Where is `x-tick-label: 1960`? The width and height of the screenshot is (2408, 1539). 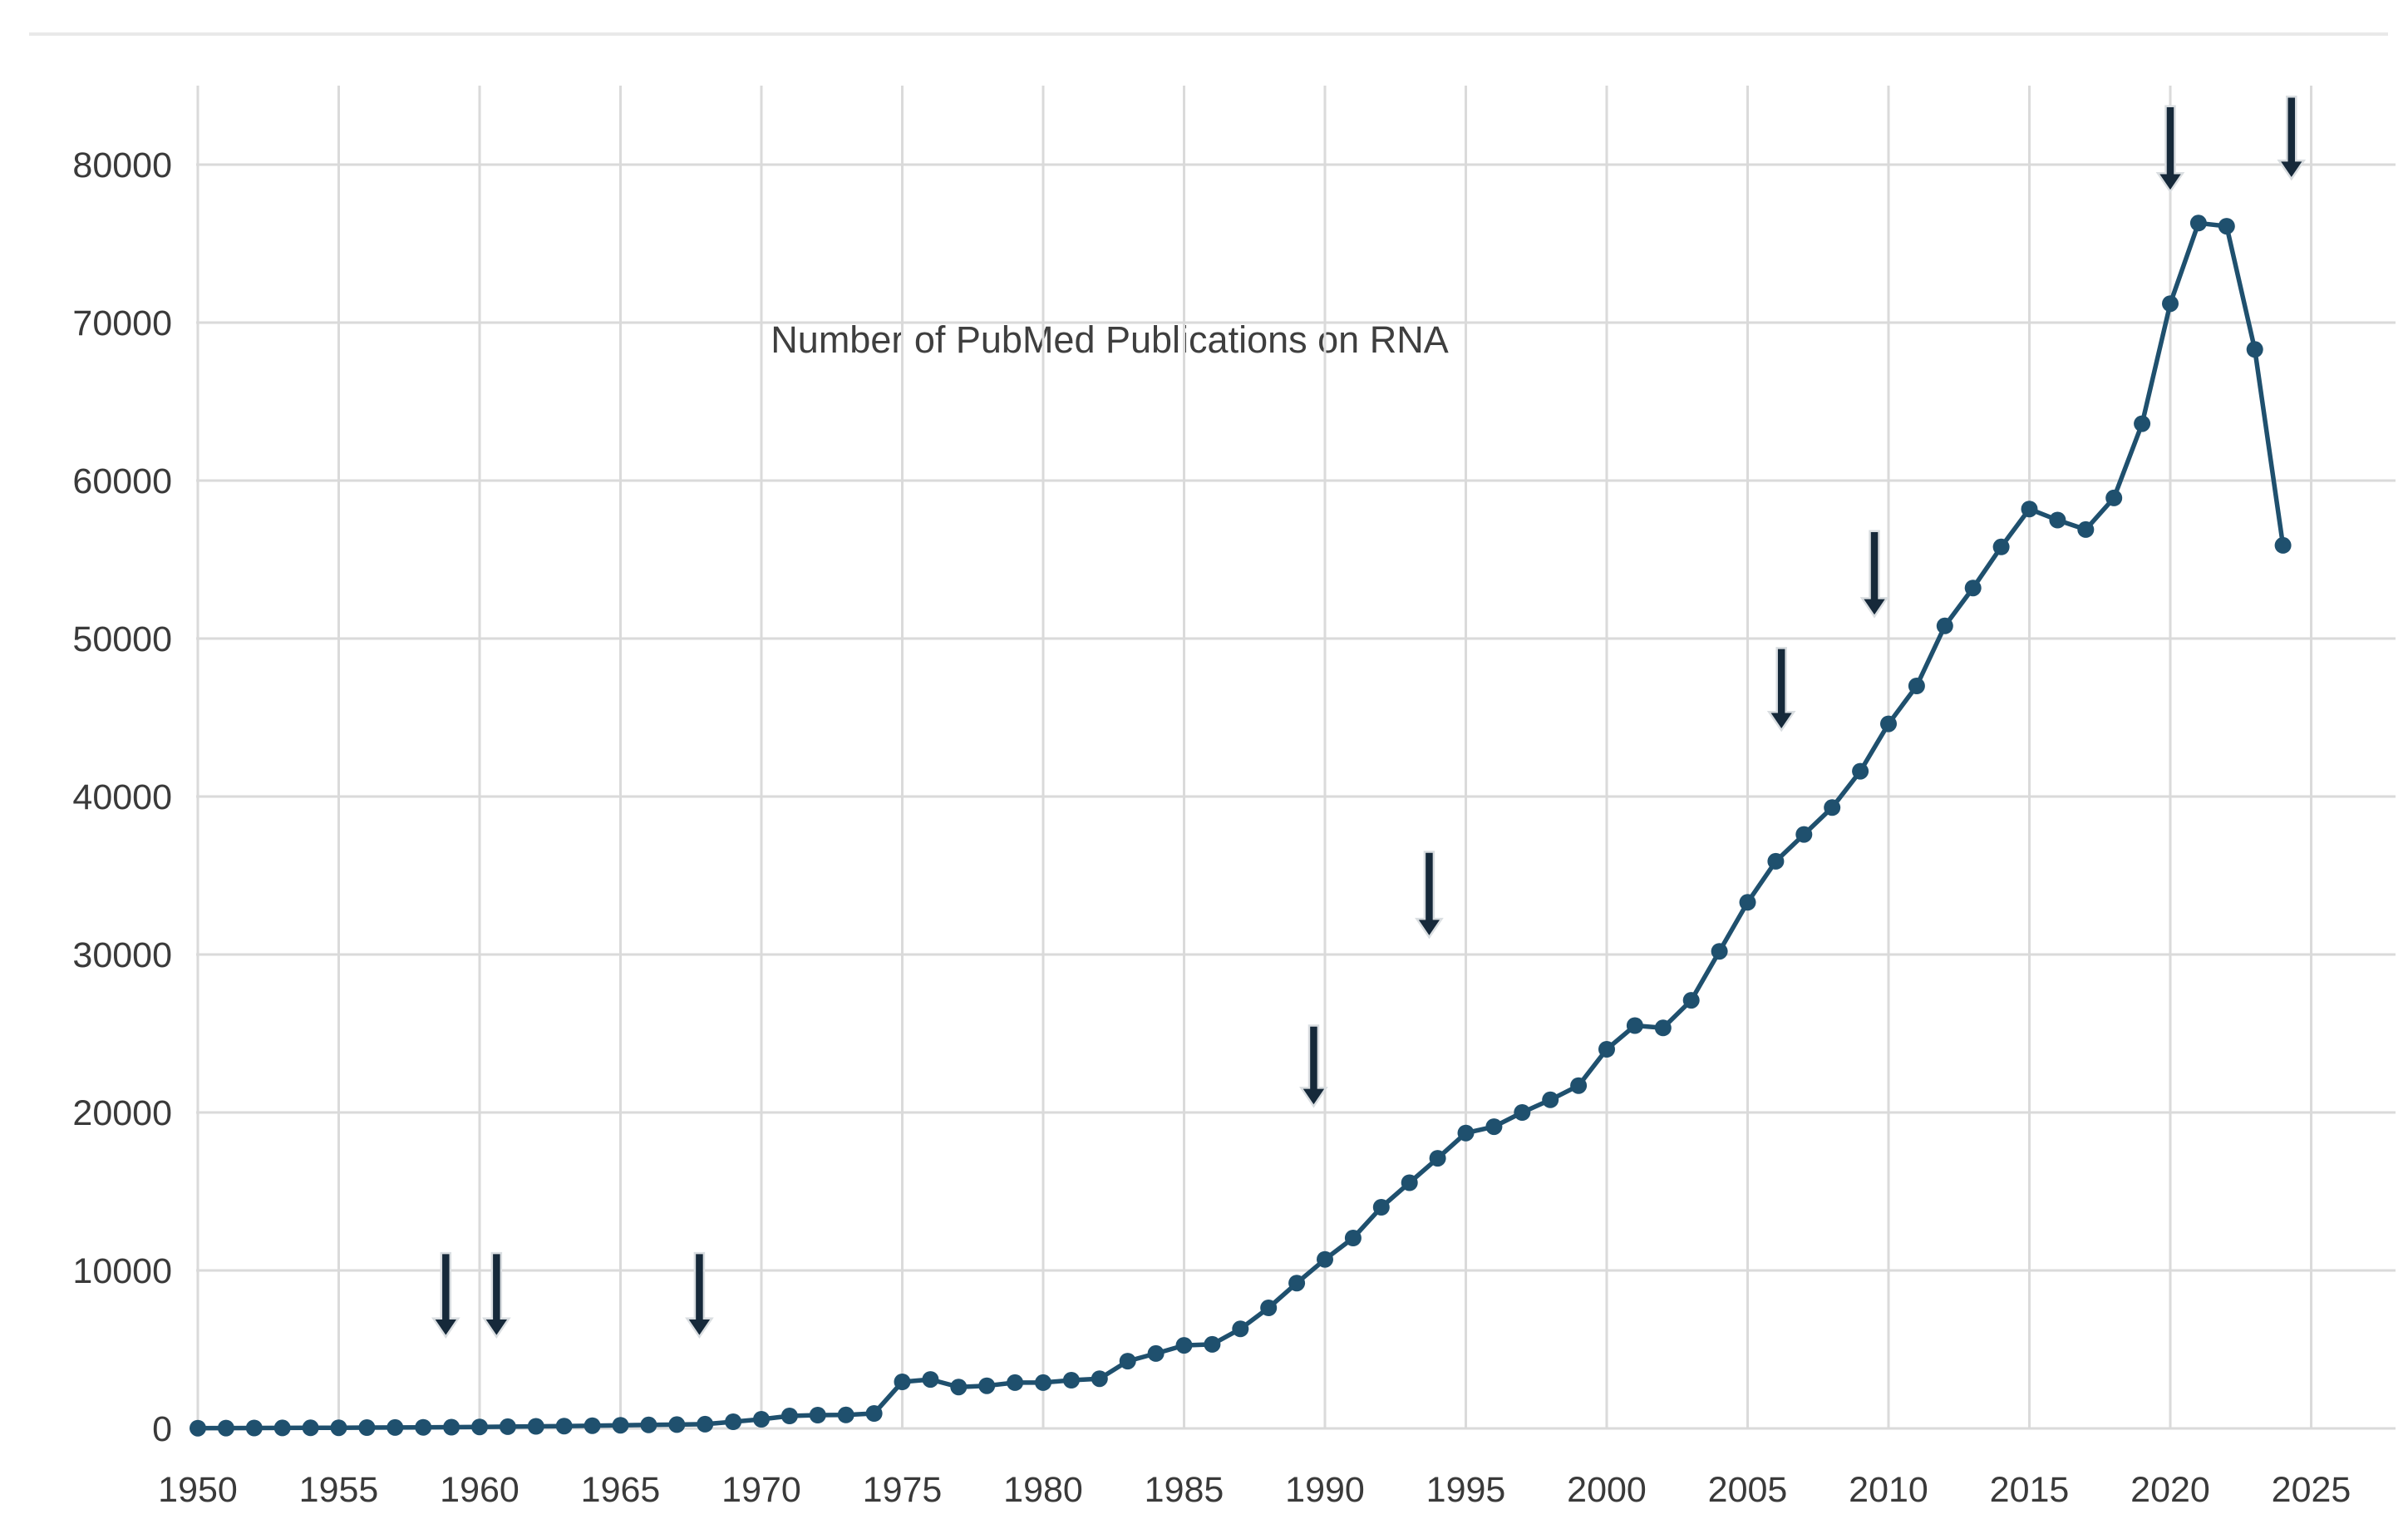 x-tick-label: 1960 is located at coordinates (480, 1490).